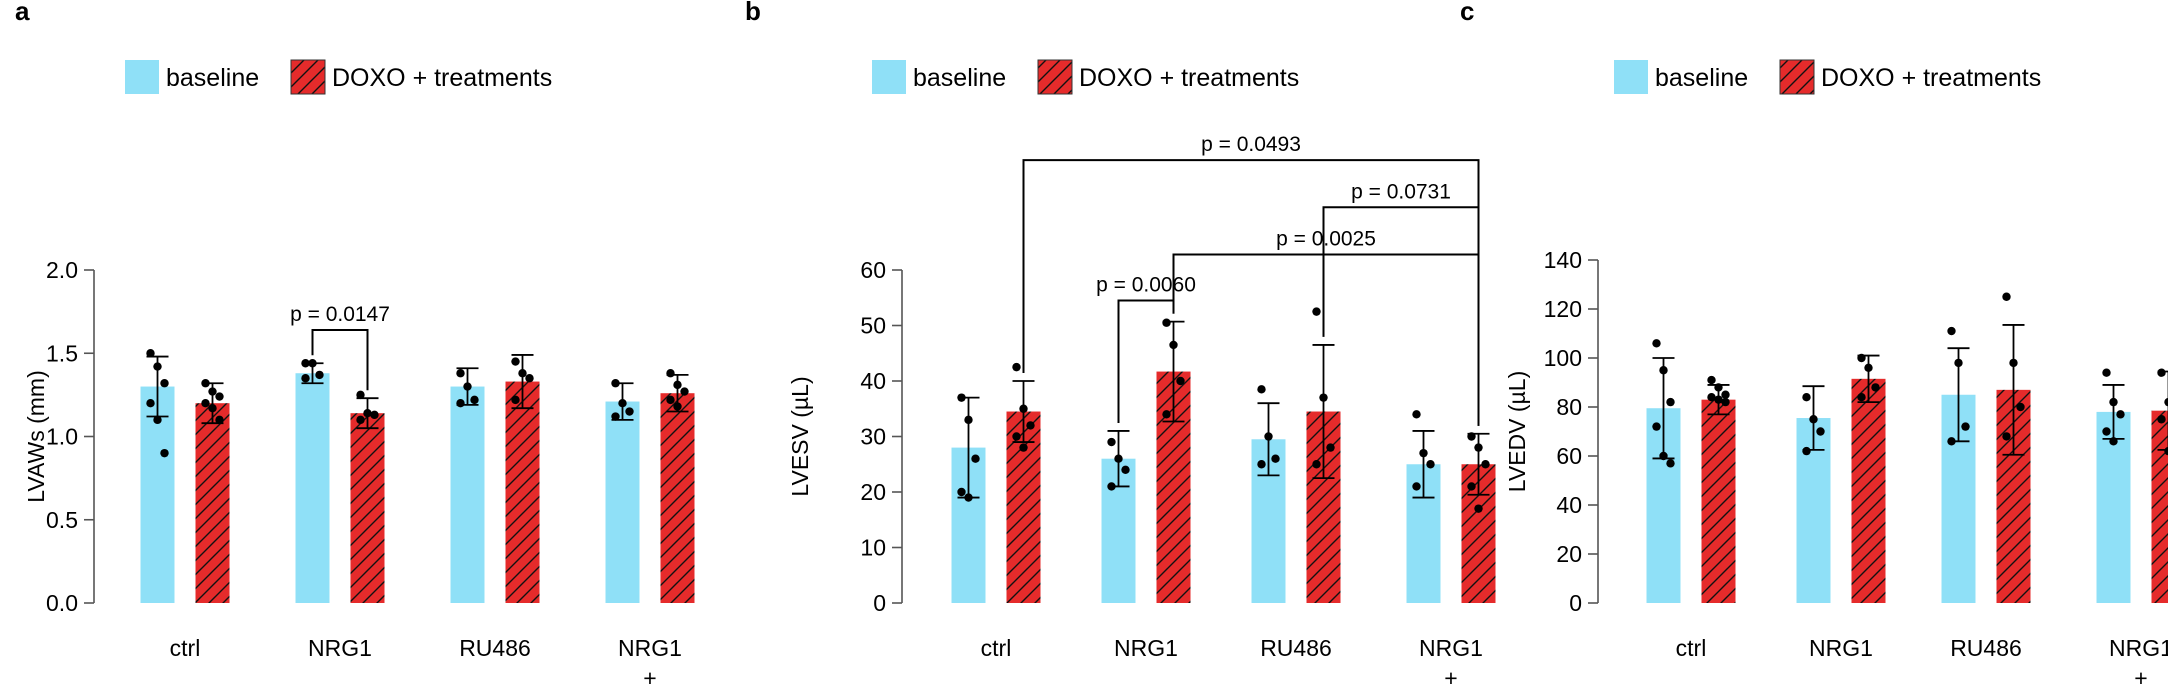  I want to click on y-tick-label: 0, so click(1575, 603).